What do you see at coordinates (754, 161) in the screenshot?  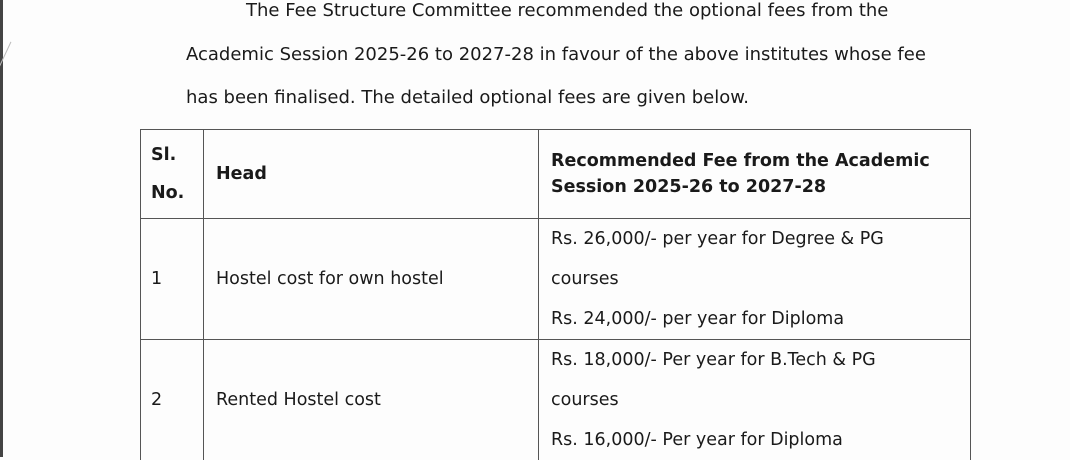 I see `header-text: Recommended Fee from the Academic` at bounding box center [754, 161].